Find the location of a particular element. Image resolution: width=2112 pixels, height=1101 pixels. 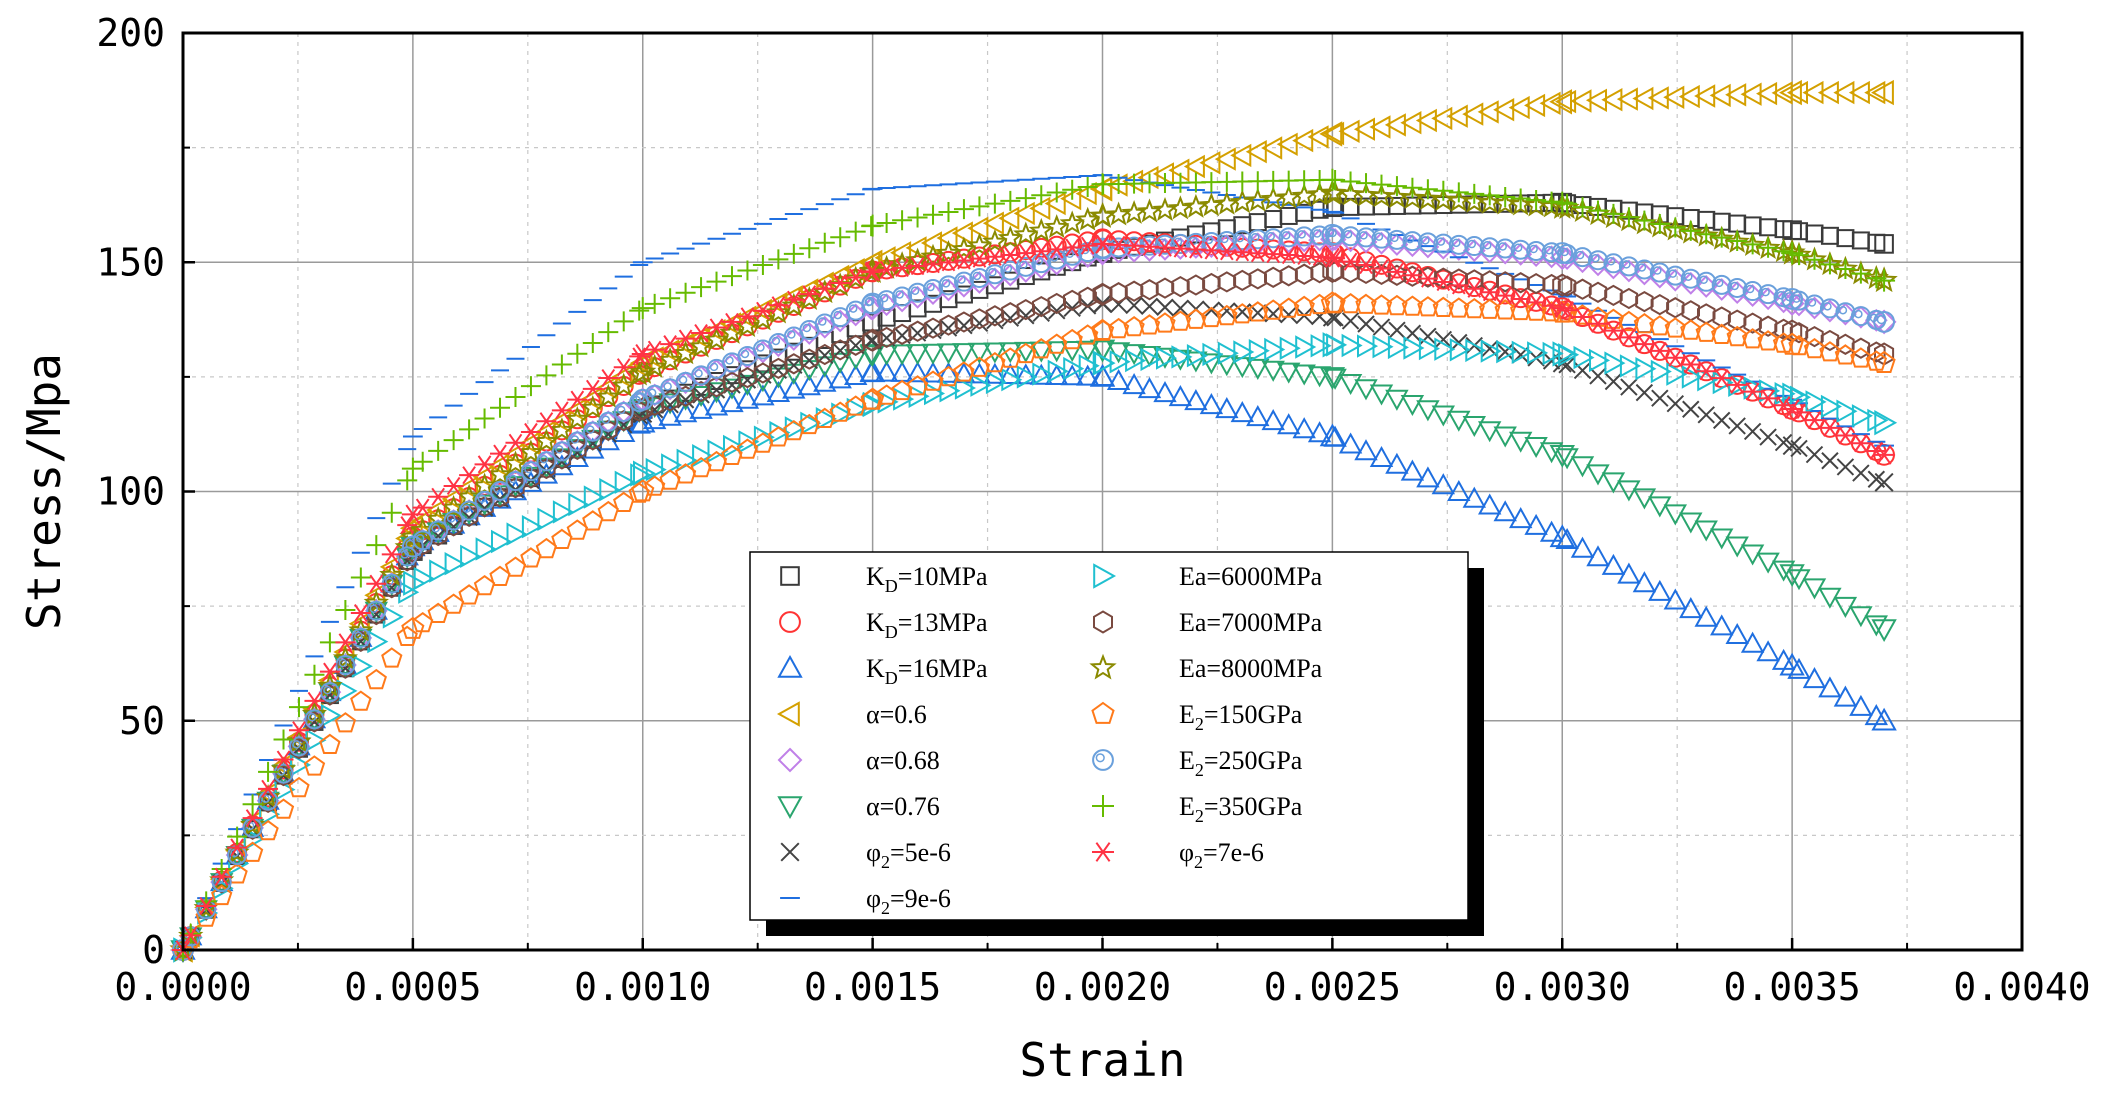

legend-item: Ea=6000MPa is located at coordinates (1208, 576).